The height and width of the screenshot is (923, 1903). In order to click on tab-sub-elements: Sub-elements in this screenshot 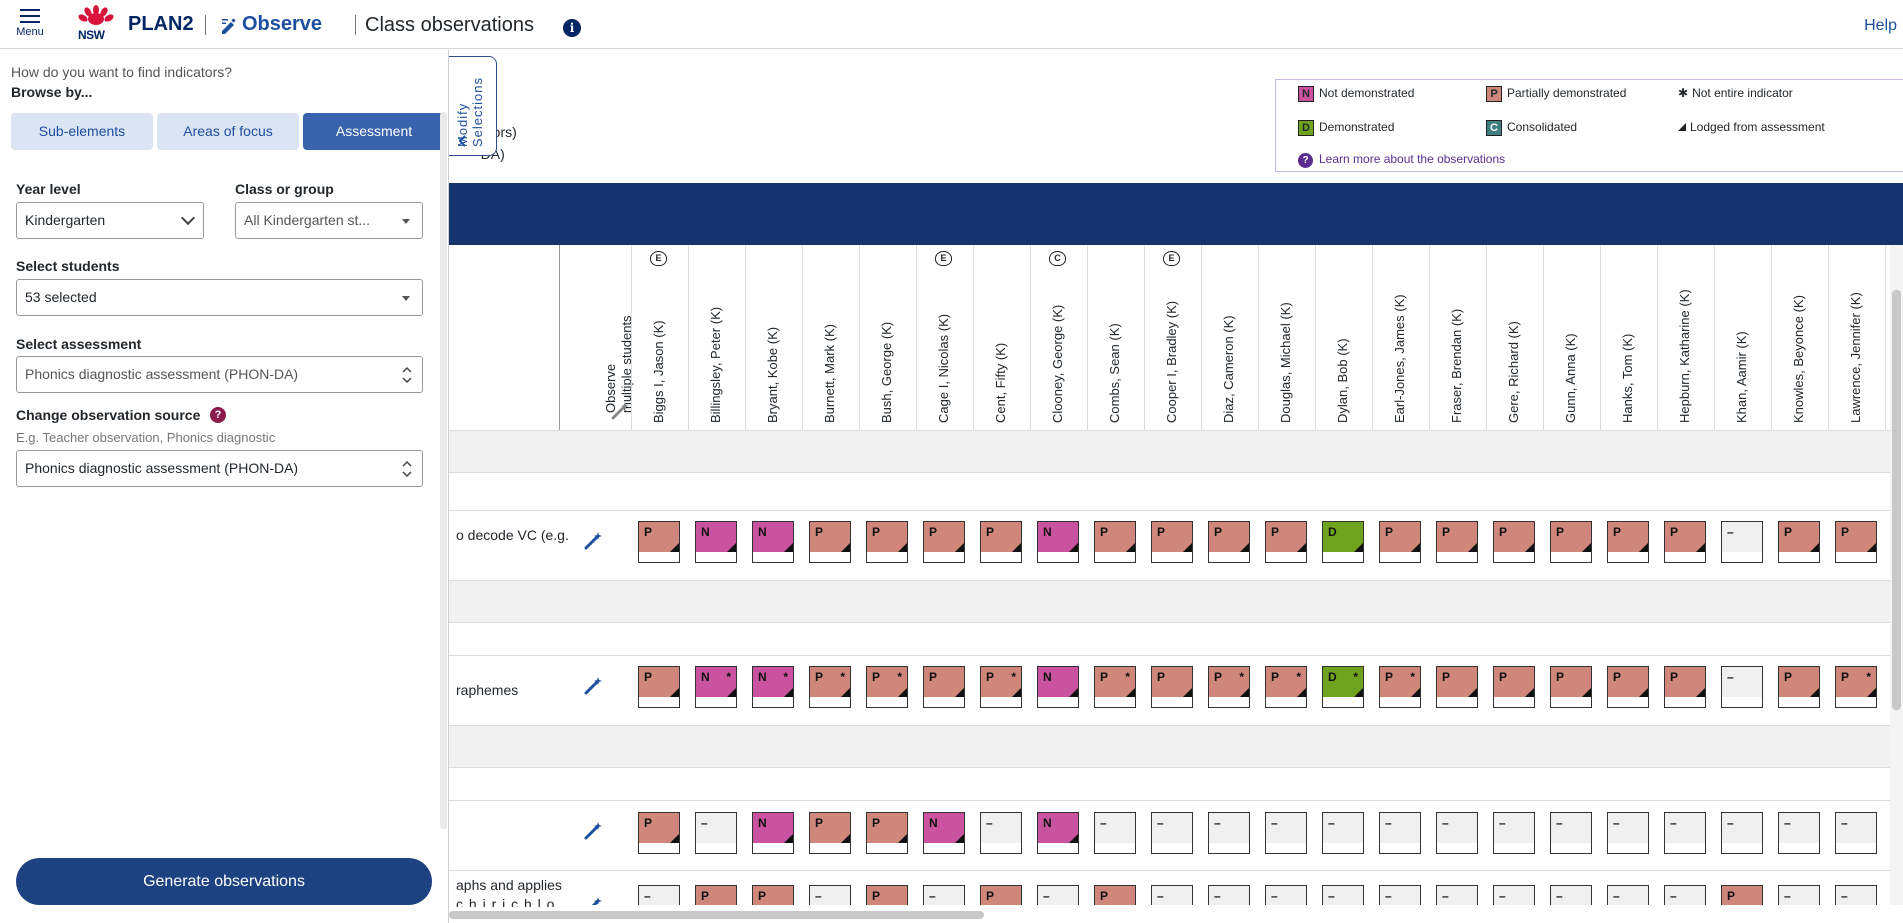, I will do `click(82, 131)`.